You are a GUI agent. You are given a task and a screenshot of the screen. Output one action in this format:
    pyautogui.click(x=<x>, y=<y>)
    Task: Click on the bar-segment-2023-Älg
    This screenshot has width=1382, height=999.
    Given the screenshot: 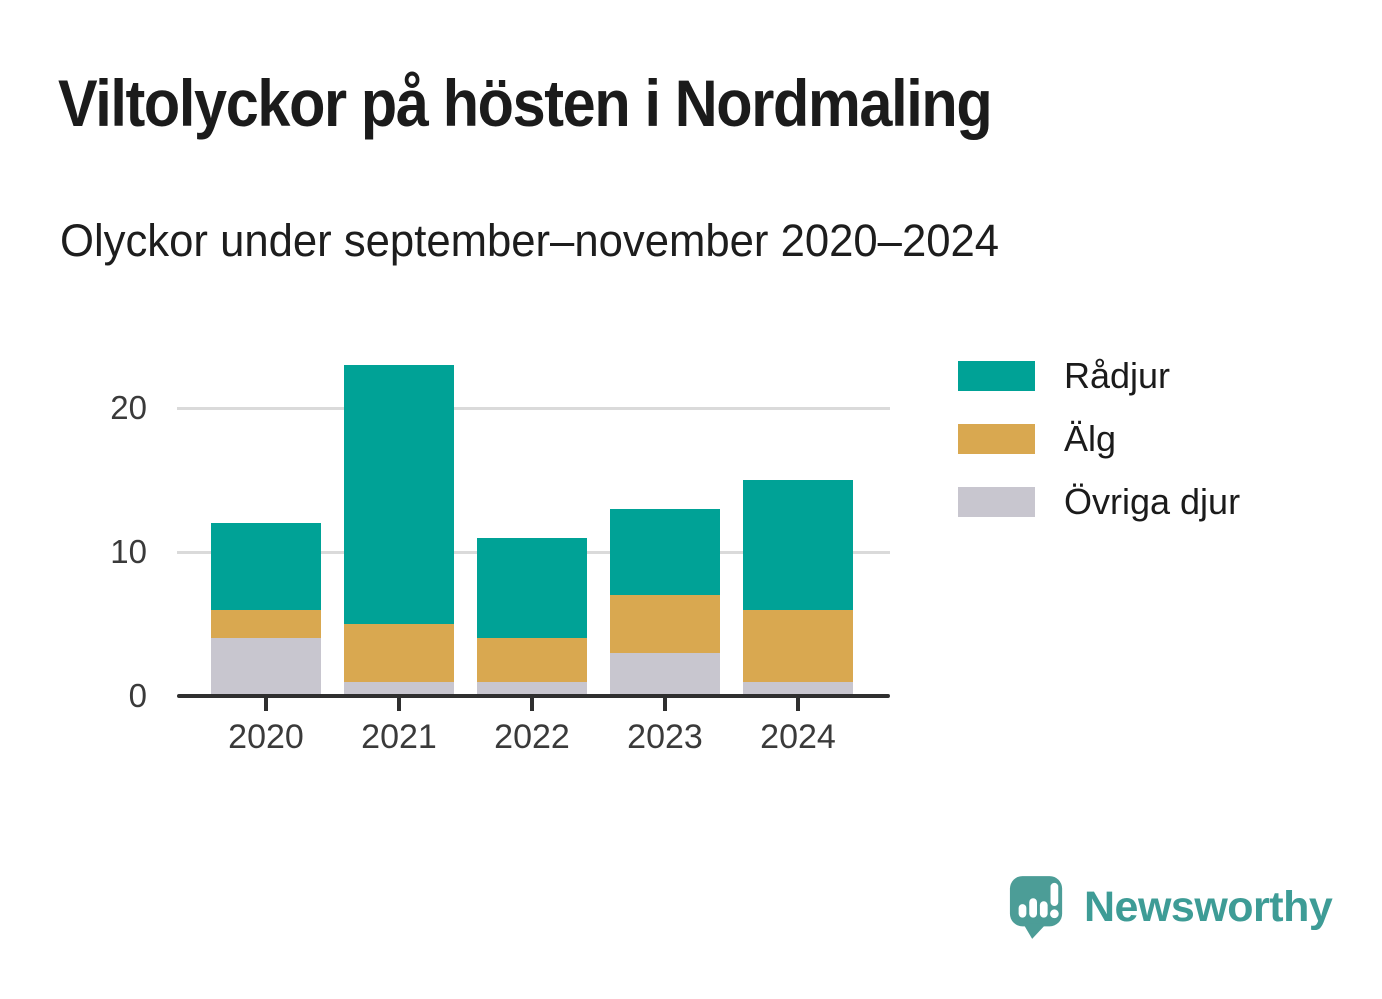 What is the action you would take?
    pyautogui.click(x=665, y=624)
    